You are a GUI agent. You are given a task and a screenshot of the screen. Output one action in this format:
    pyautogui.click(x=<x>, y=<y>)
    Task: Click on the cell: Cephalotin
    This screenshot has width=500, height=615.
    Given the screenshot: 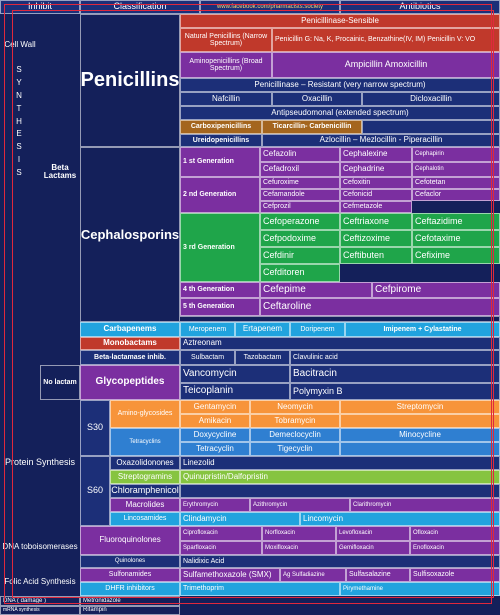 What is the action you would take?
    pyautogui.click(x=456, y=169)
    